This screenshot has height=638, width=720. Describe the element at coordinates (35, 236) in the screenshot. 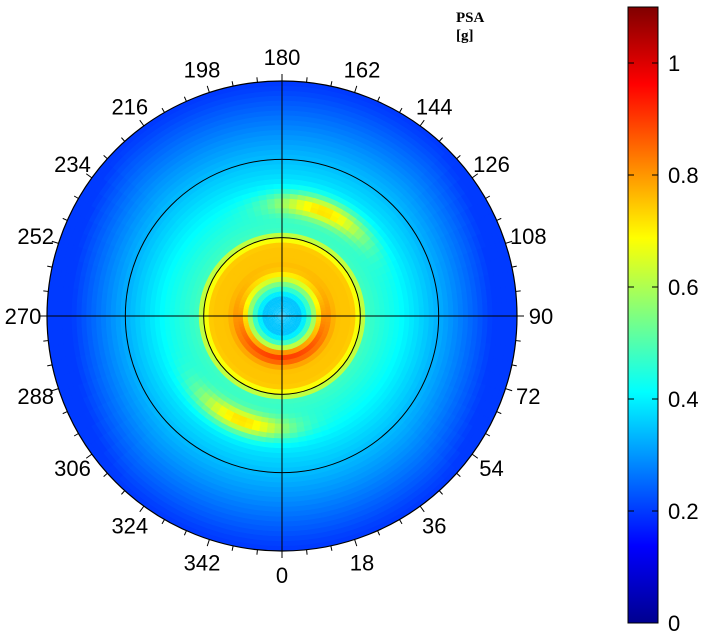

I see `angular-tick-label: 252` at that location.